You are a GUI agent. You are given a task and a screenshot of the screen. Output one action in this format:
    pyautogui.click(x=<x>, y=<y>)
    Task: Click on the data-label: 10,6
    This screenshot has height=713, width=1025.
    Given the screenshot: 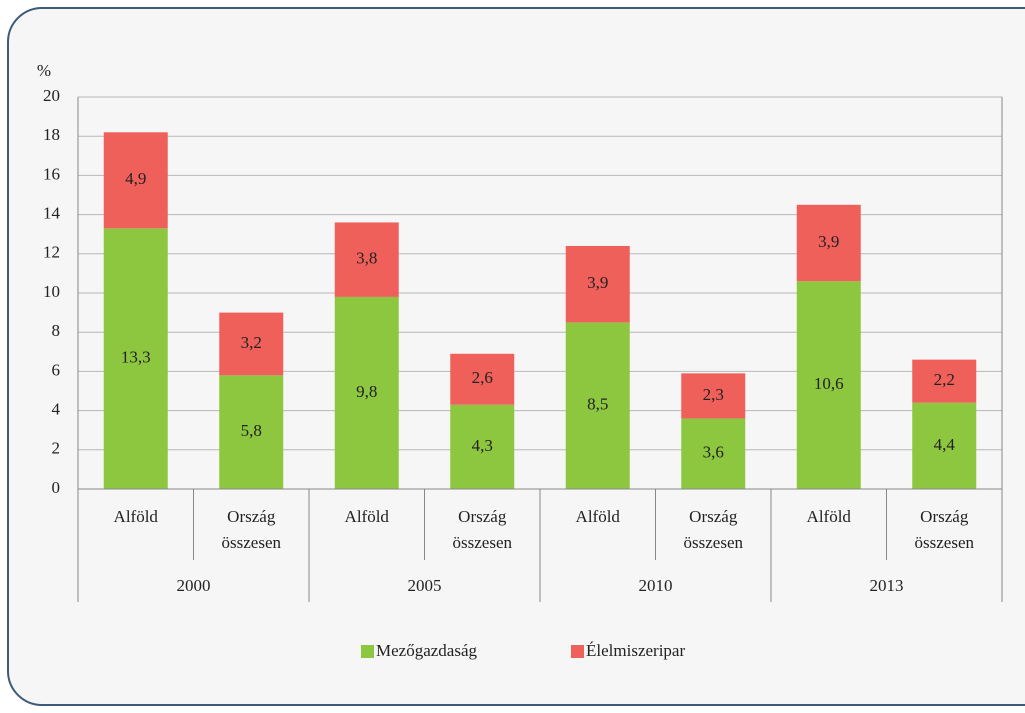 What is the action you would take?
    pyautogui.click(x=829, y=383)
    